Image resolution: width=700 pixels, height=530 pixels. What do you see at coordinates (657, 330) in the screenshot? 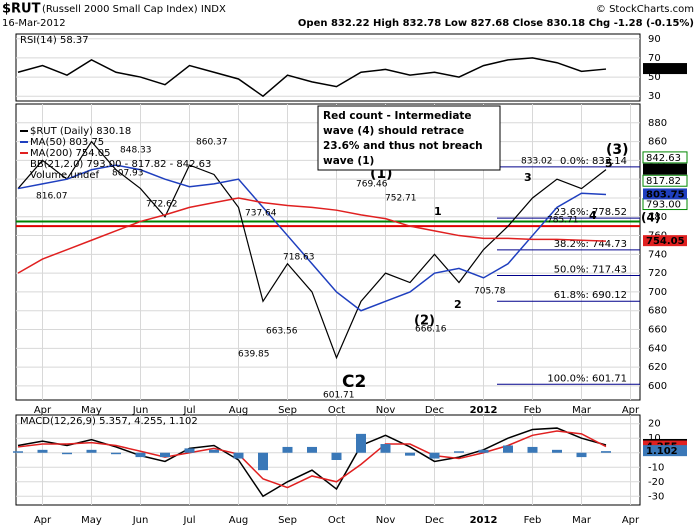
I see `y-tick-label: 660` at bounding box center [657, 330].